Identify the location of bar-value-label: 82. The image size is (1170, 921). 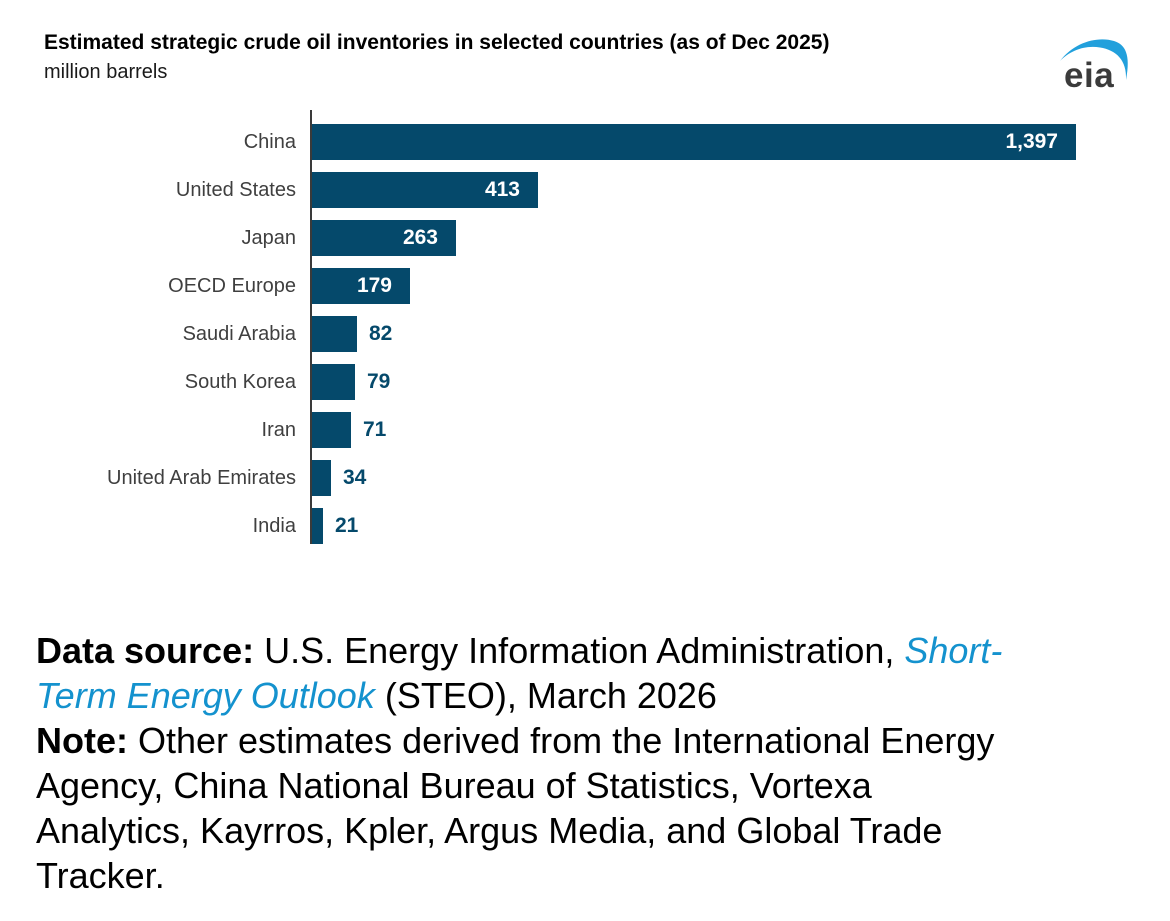
(381, 333).